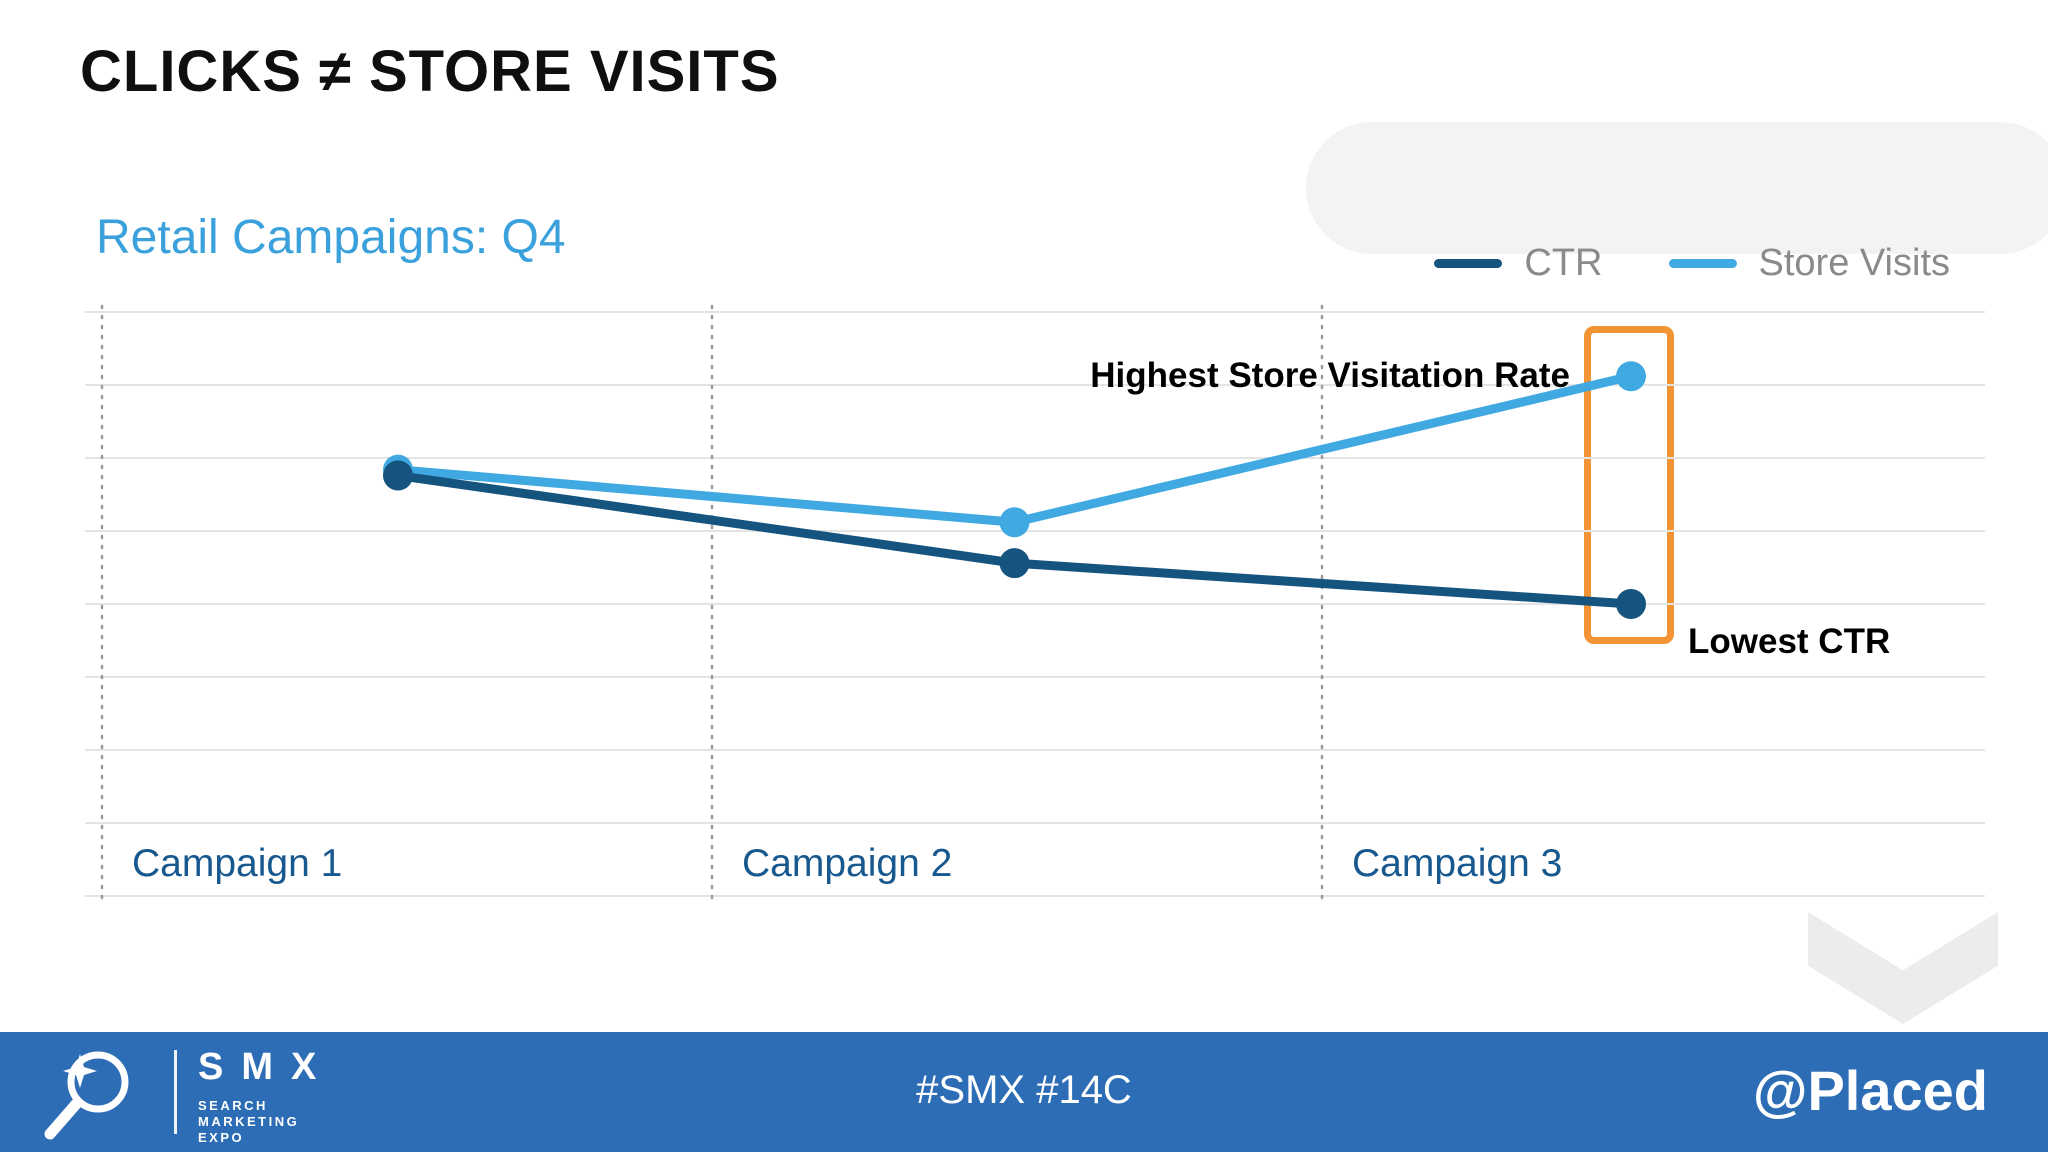  I want to click on legend-line-store-visits-icon, so click(1702, 263).